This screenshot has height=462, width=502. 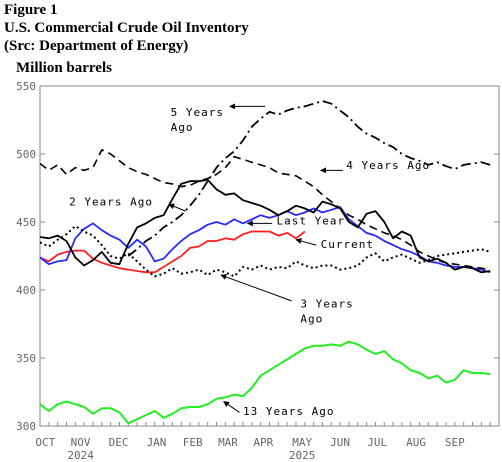 I want to click on x-tick-label: OCT, so click(x=45, y=442).